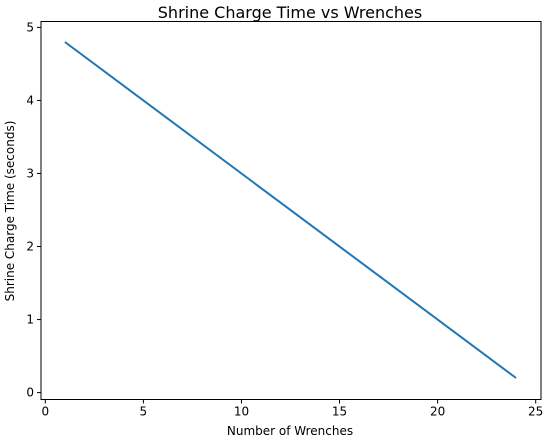 The image size is (548, 443). What do you see at coordinates (30, 100) in the screenshot?
I see `y-tick-label: 4` at bounding box center [30, 100].